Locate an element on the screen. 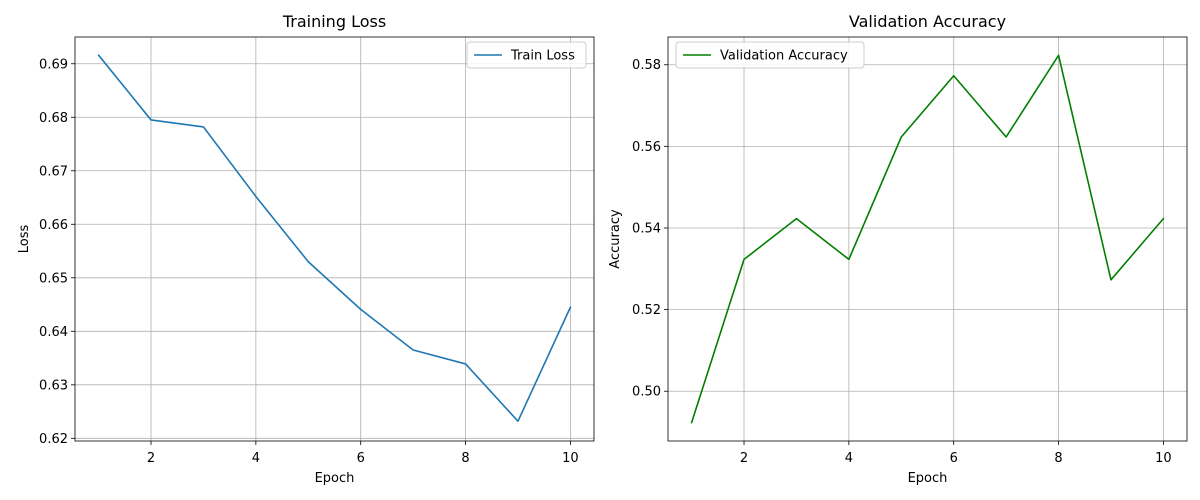 This screenshot has width=1200, height=500. legend: Validation Accuracy is located at coordinates (770, 55).